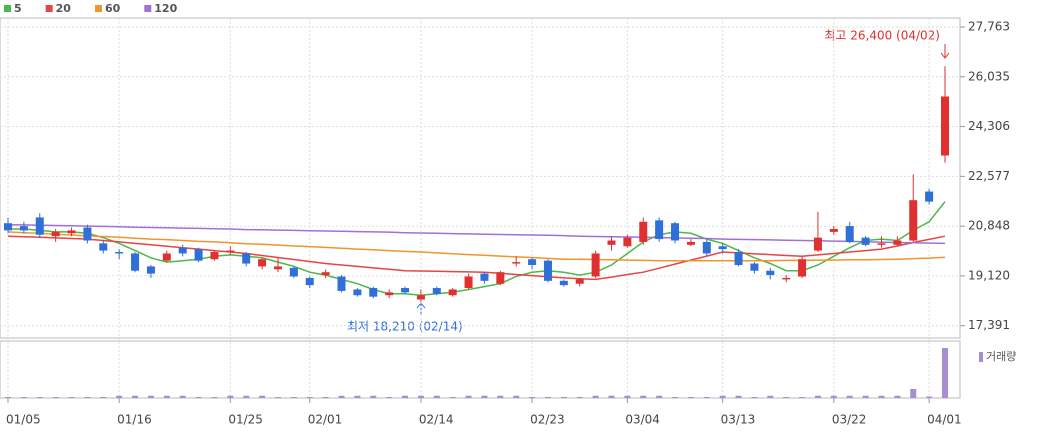 The width and height of the screenshot is (1050, 434). Describe the element at coordinates (325, 420) in the screenshot. I see `x-tick-label: 02/01` at that location.